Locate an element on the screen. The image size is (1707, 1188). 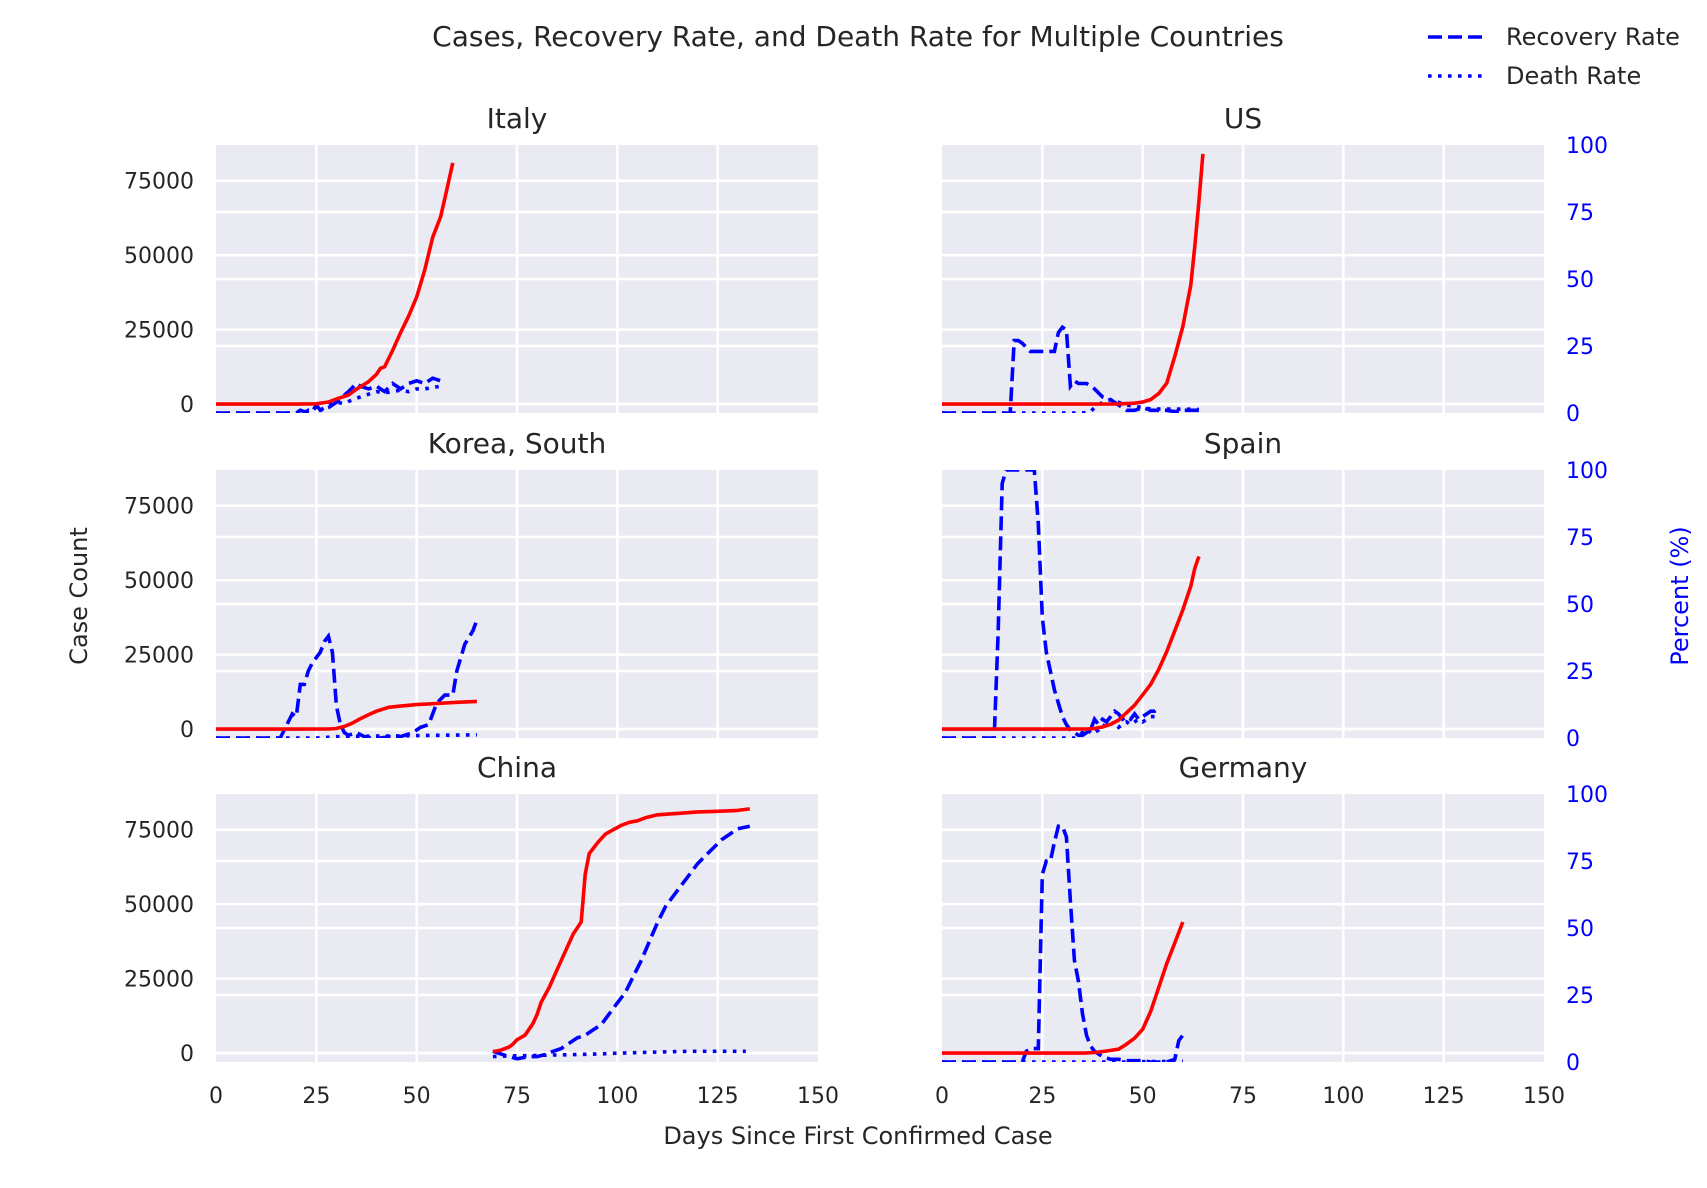
panel-germany: Germany 0 25 50 75 100 0 25 50 75 100 125 150 is located at coordinates (1271, 930).